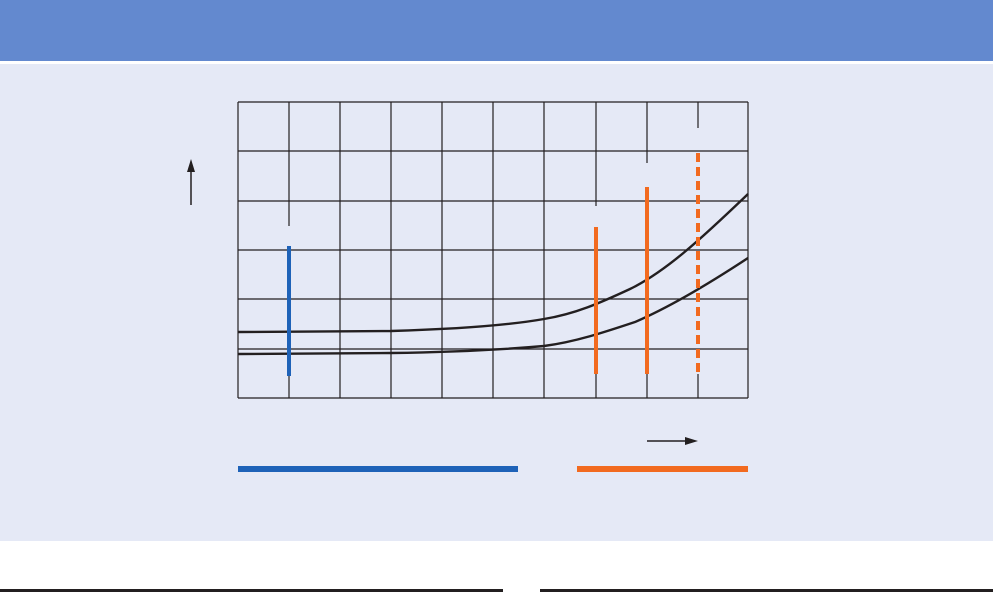  What do you see at coordinates (251, 590) in the screenshot?
I see `bottom-rule-left` at bounding box center [251, 590].